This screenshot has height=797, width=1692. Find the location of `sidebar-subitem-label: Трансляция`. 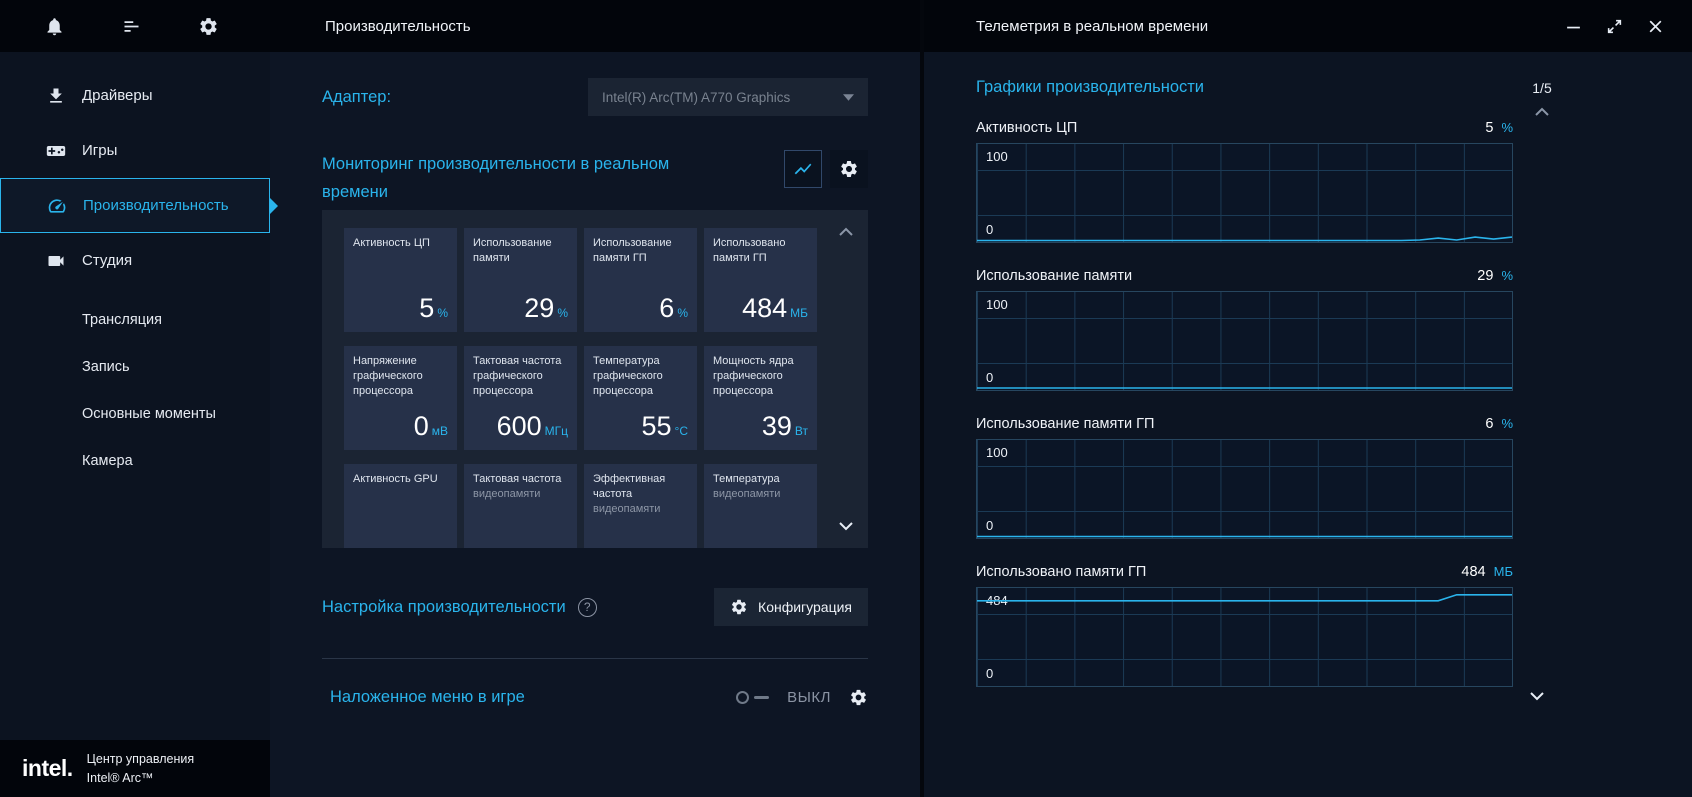

sidebar-subitem-label: Трансляция is located at coordinates (122, 319).